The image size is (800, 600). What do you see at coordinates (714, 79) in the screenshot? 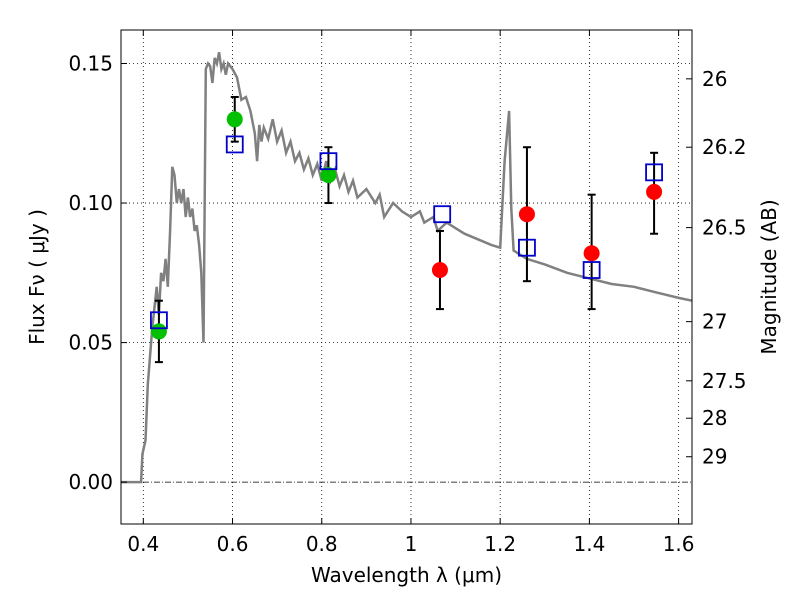
I see `right-tick-label: 26` at bounding box center [714, 79].